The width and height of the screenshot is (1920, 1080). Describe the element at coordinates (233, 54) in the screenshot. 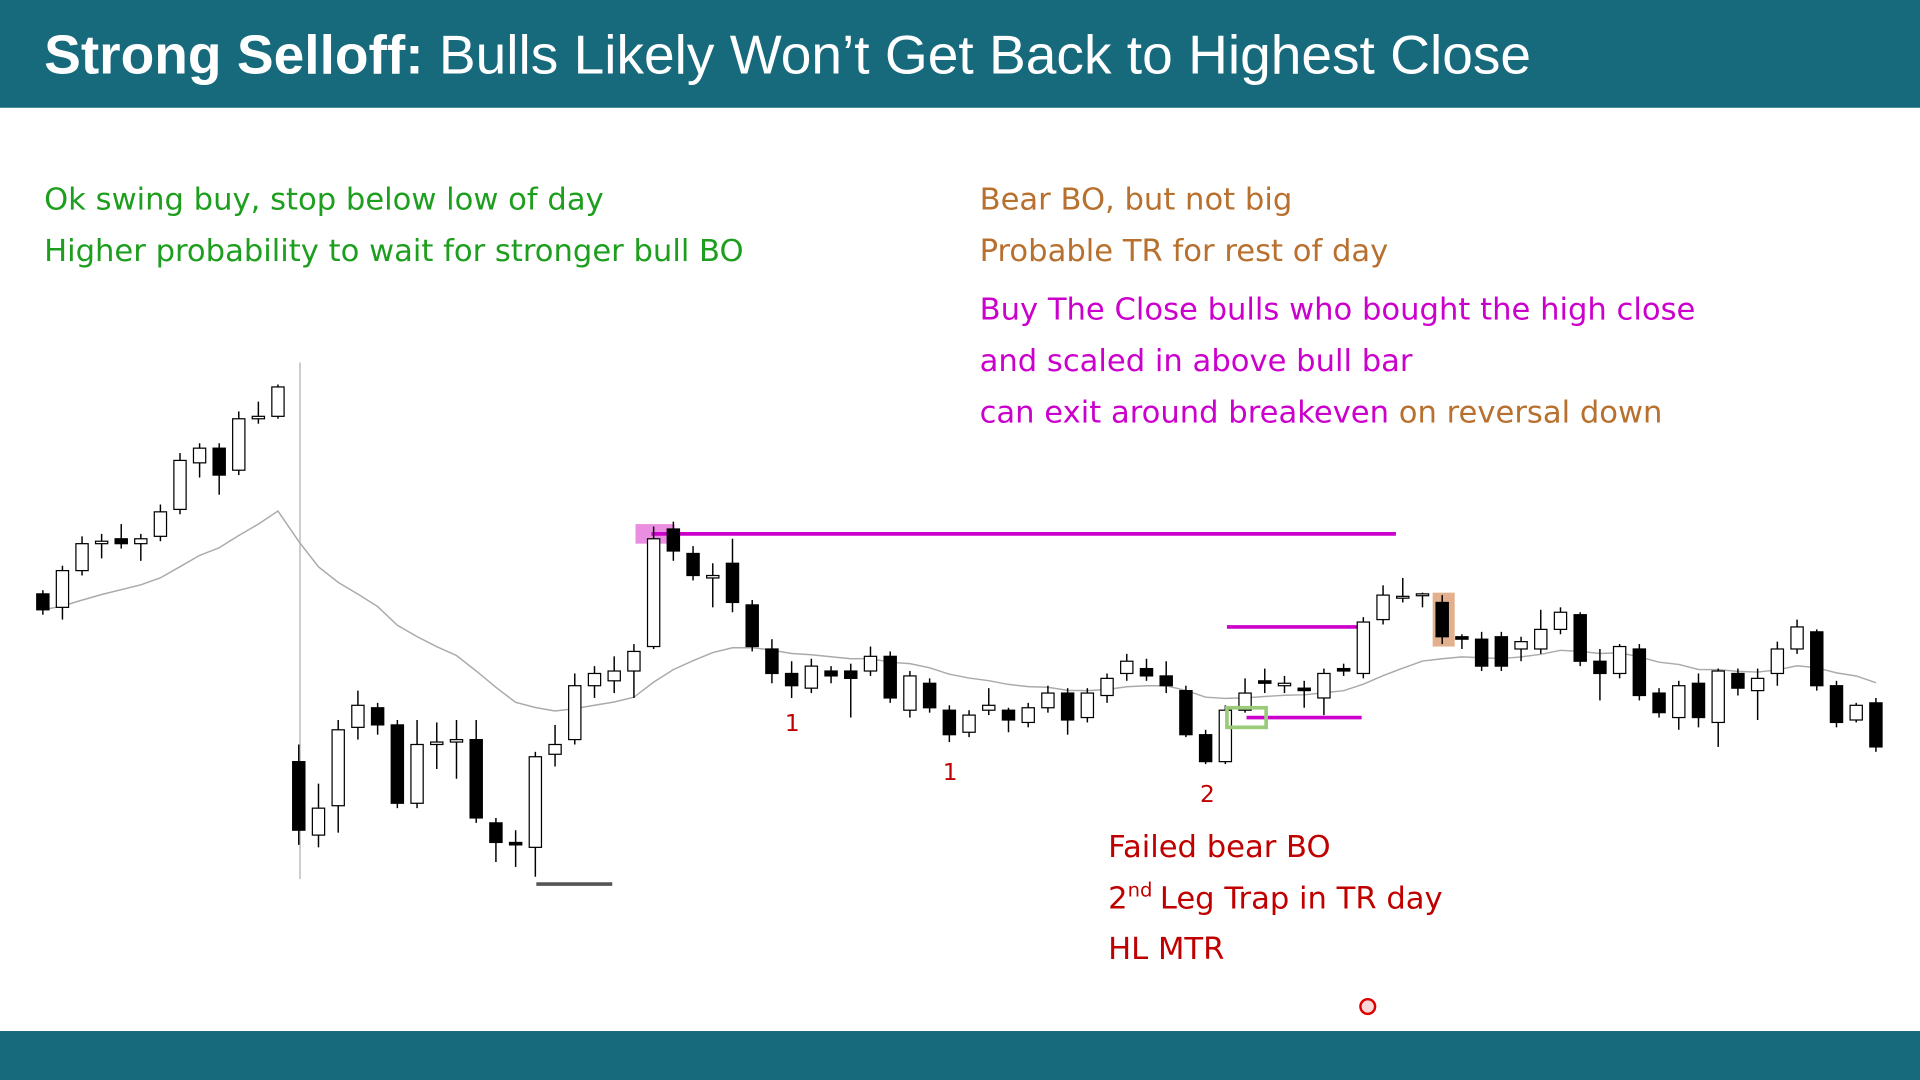

I see `title-bold: Strong Selloff:` at that location.